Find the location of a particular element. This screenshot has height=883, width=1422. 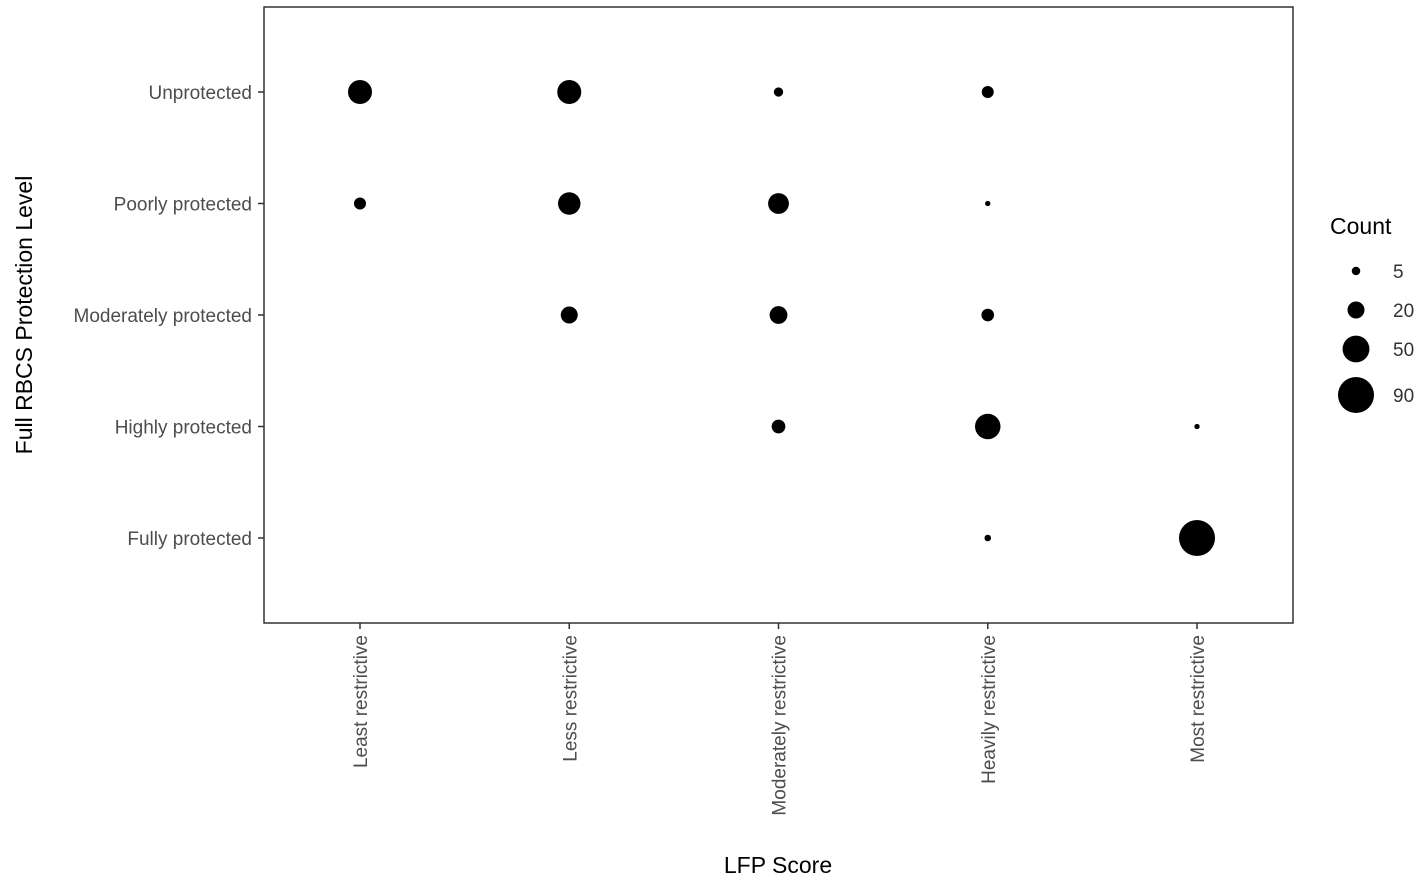

point-heavily-restrictive-fully-protected is located at coordinates (988, 538).